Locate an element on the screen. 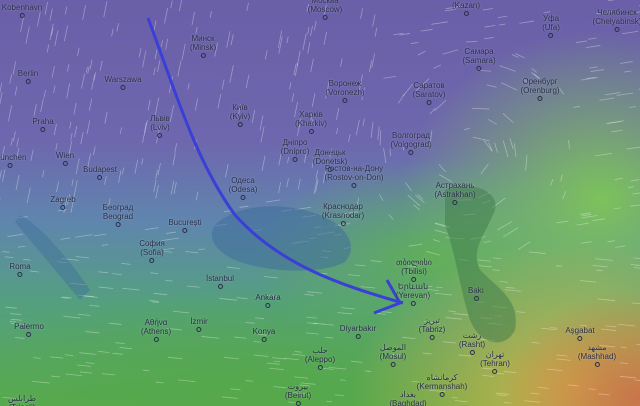 Image resolution: width=640 pixels, height=406 pixels. city-label: Budapest is located at coordinates (100, 172).